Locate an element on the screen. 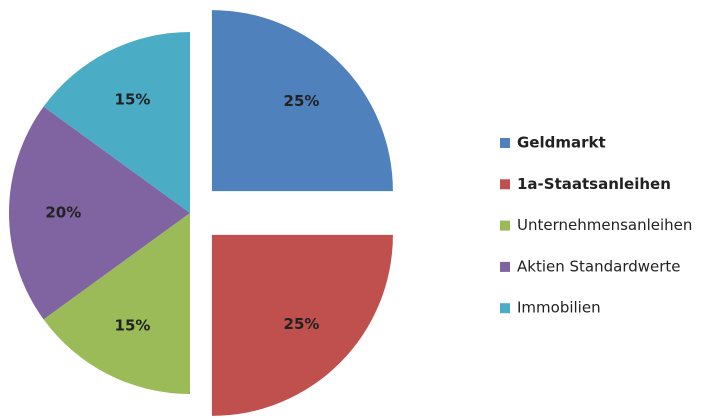  legend-label: 1a-Staatsanleihen is located at coordinates (594, 184).